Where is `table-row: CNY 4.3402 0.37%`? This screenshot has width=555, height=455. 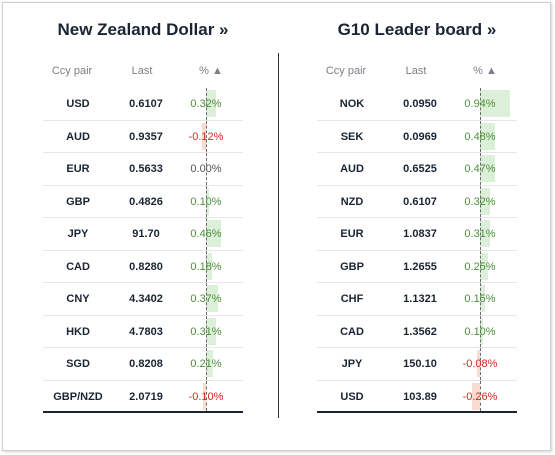
table-row: CNY 4.3402 0.37% is located at coordinates (143, 299).